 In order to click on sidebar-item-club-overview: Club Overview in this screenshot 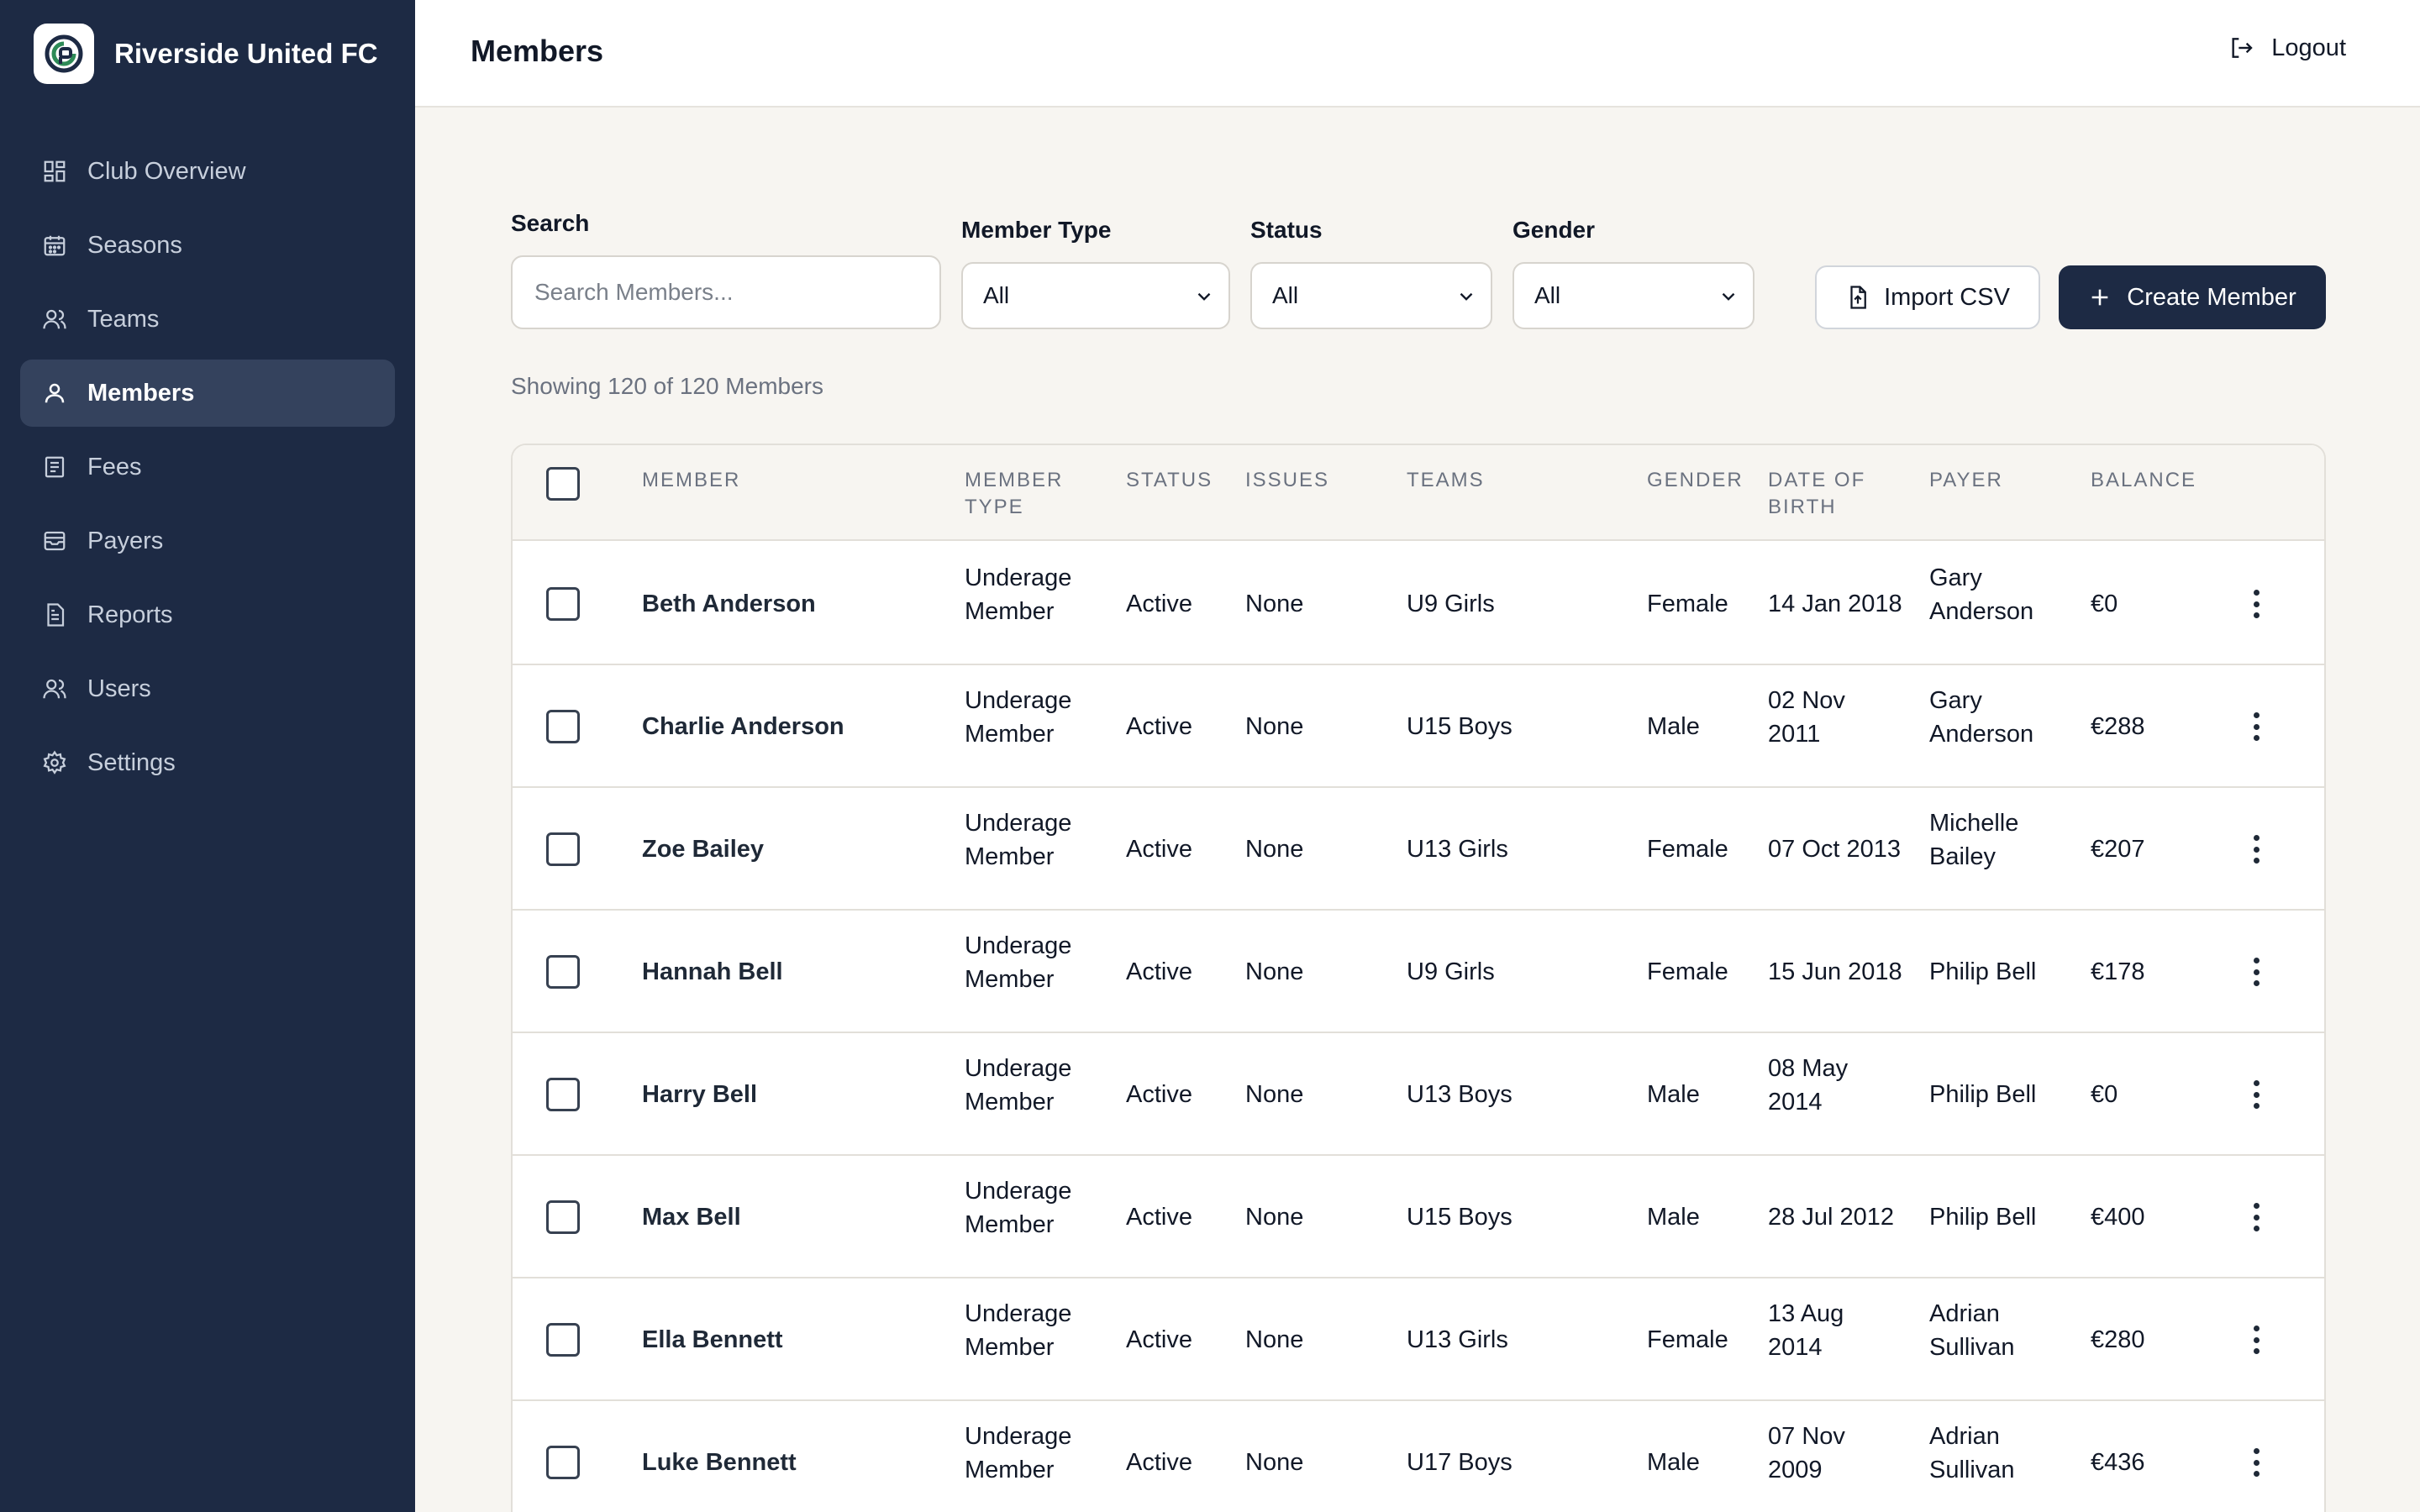, I will do `click(207, 171)`.